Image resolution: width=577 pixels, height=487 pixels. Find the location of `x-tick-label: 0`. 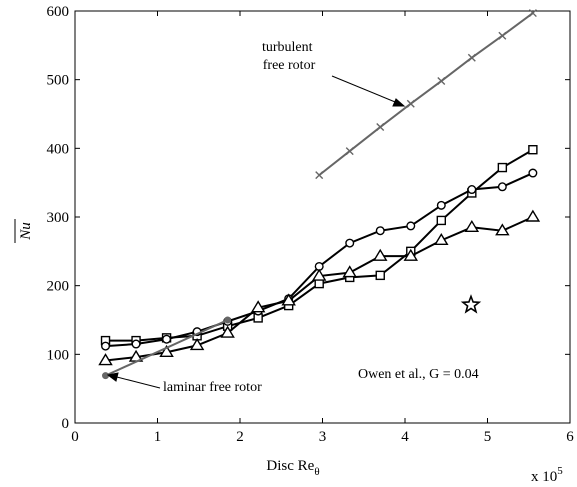

x-tick-label: 0 is located at coordinates (75, 437).